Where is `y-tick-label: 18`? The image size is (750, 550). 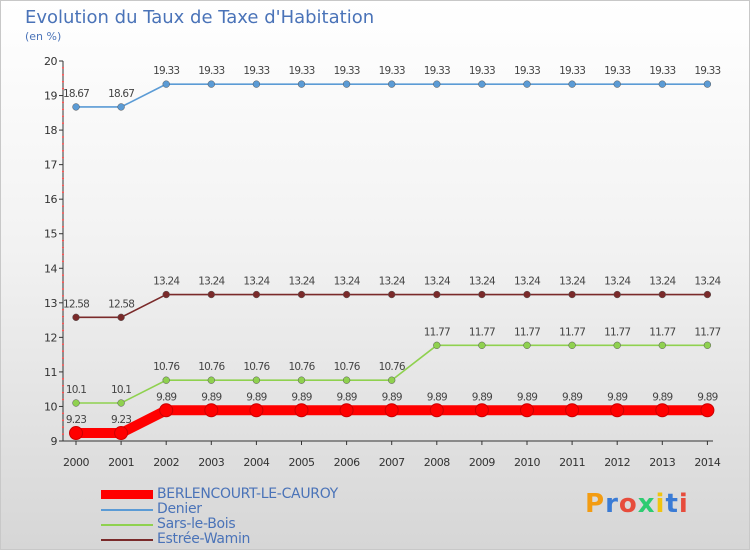
y-tick-label: 18 is located at coordinates (50, 130).